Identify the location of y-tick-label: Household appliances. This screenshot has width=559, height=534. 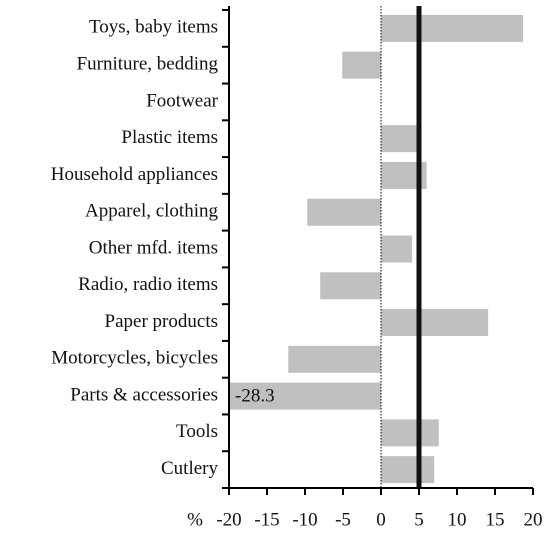
(134, 174).